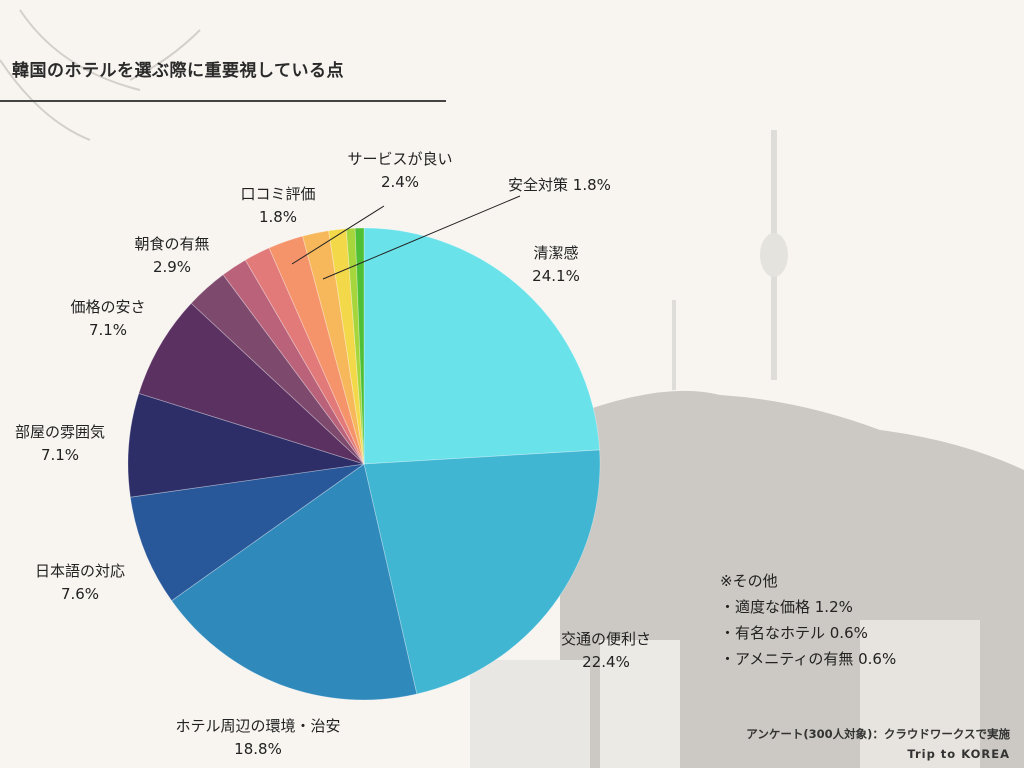  Describe the element at coordinates (749, 581) in the screenshot. I see `others-heading: ※その他` at that location.